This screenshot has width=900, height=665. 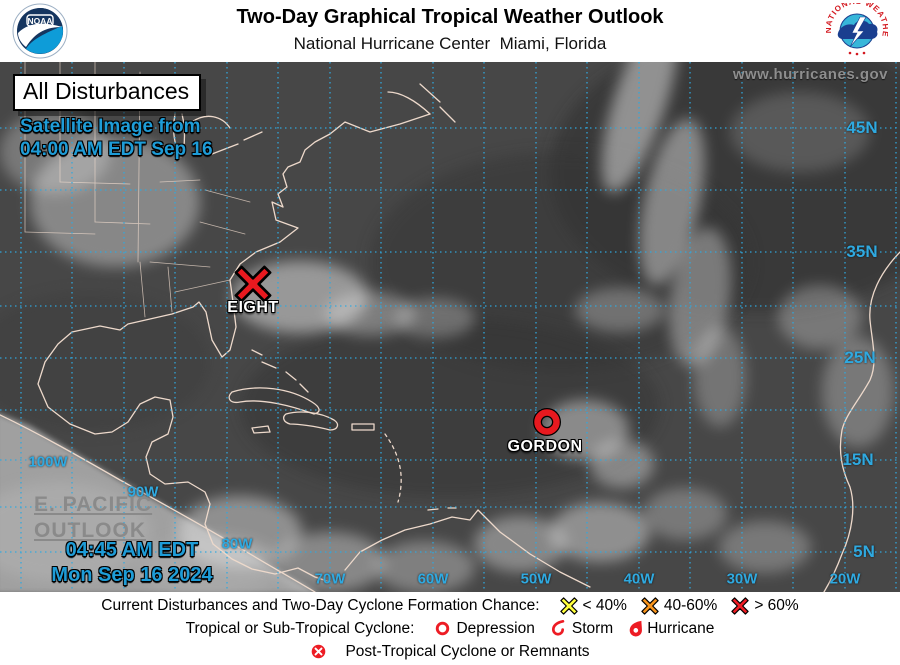 I want to click on low-chance-x-icon, so click(x=568, y=605).